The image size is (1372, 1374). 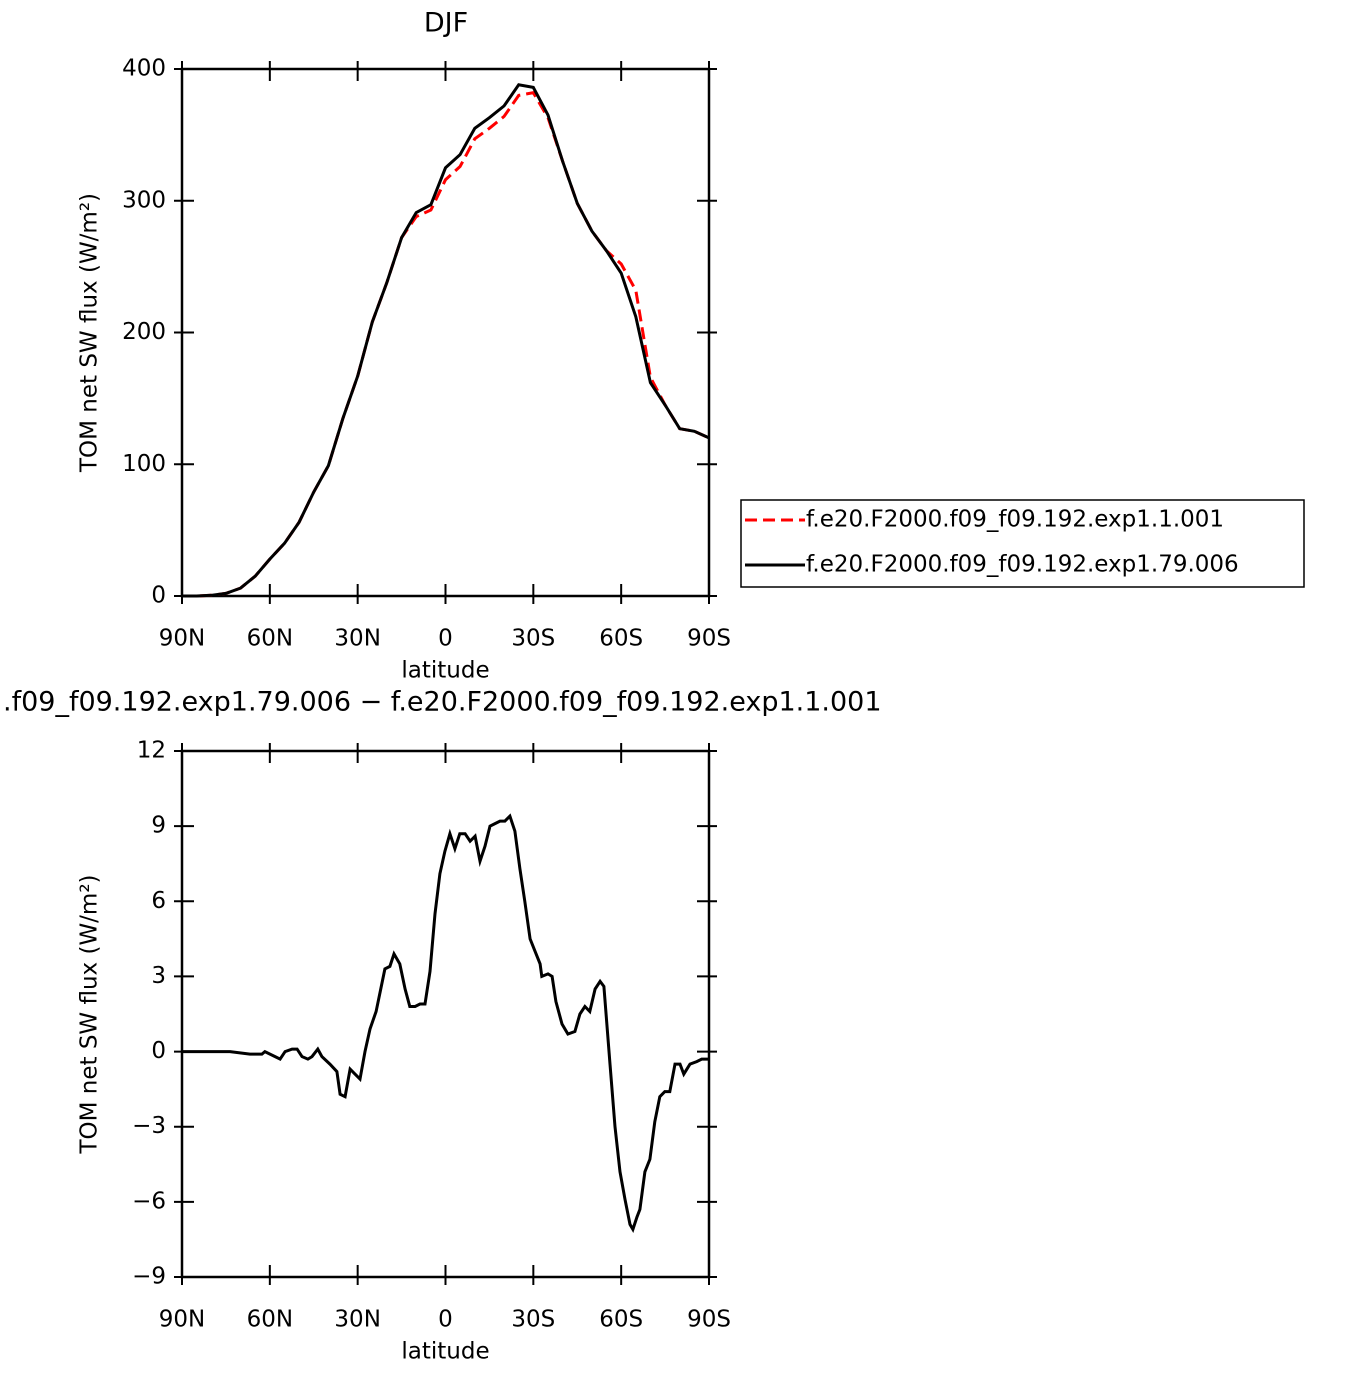 I want to click on legend-label: f.e20.F2000.f09_f09.192.exp1.79.006, so click(x=1022, y=565).